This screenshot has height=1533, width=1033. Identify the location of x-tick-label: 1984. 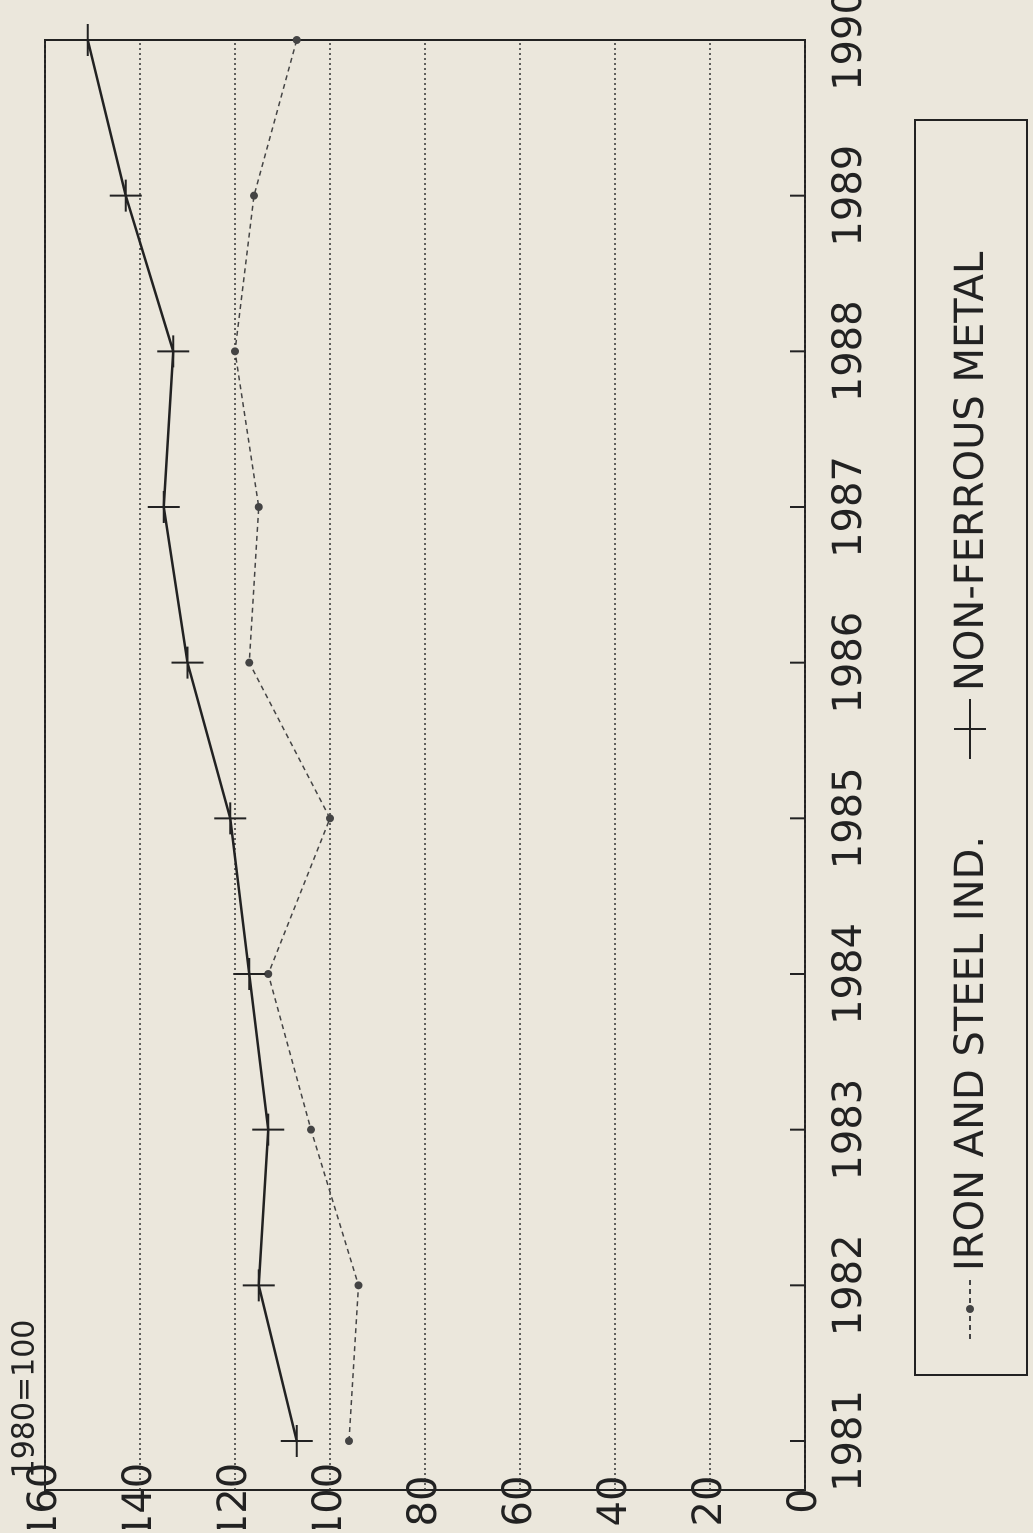
(848, 974).